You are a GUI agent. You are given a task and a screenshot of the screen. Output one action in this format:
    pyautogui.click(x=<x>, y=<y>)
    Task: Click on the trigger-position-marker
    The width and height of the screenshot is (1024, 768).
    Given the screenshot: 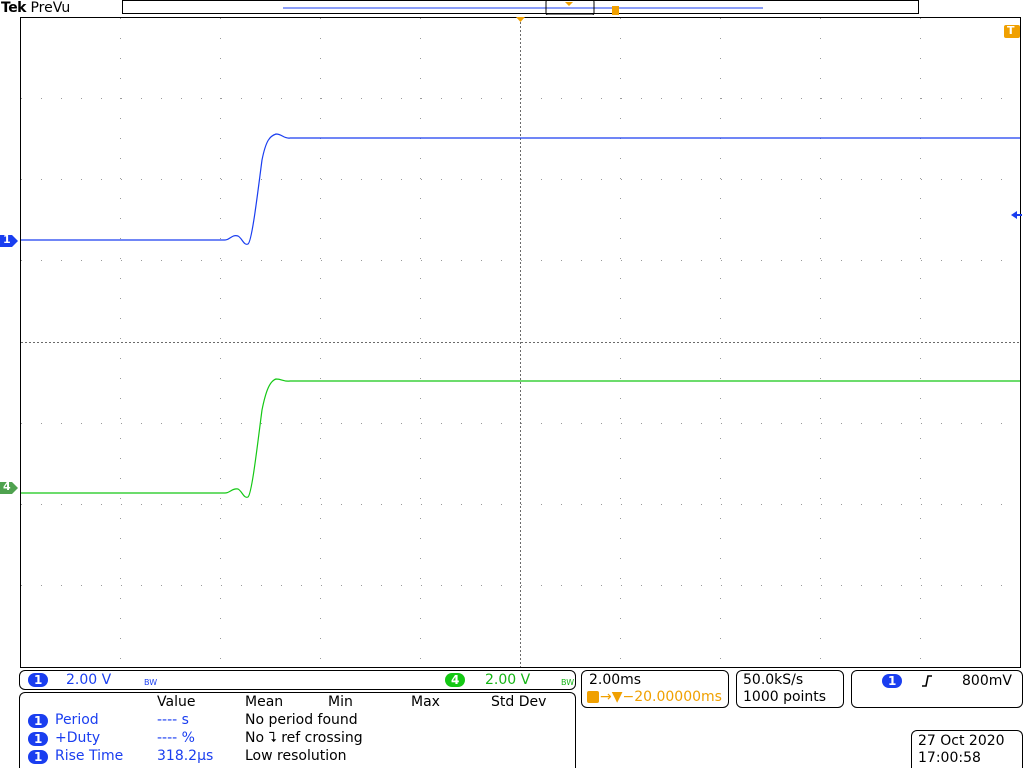 What is the action you would take?
    pyautogui.click(x=520, y=19)
    